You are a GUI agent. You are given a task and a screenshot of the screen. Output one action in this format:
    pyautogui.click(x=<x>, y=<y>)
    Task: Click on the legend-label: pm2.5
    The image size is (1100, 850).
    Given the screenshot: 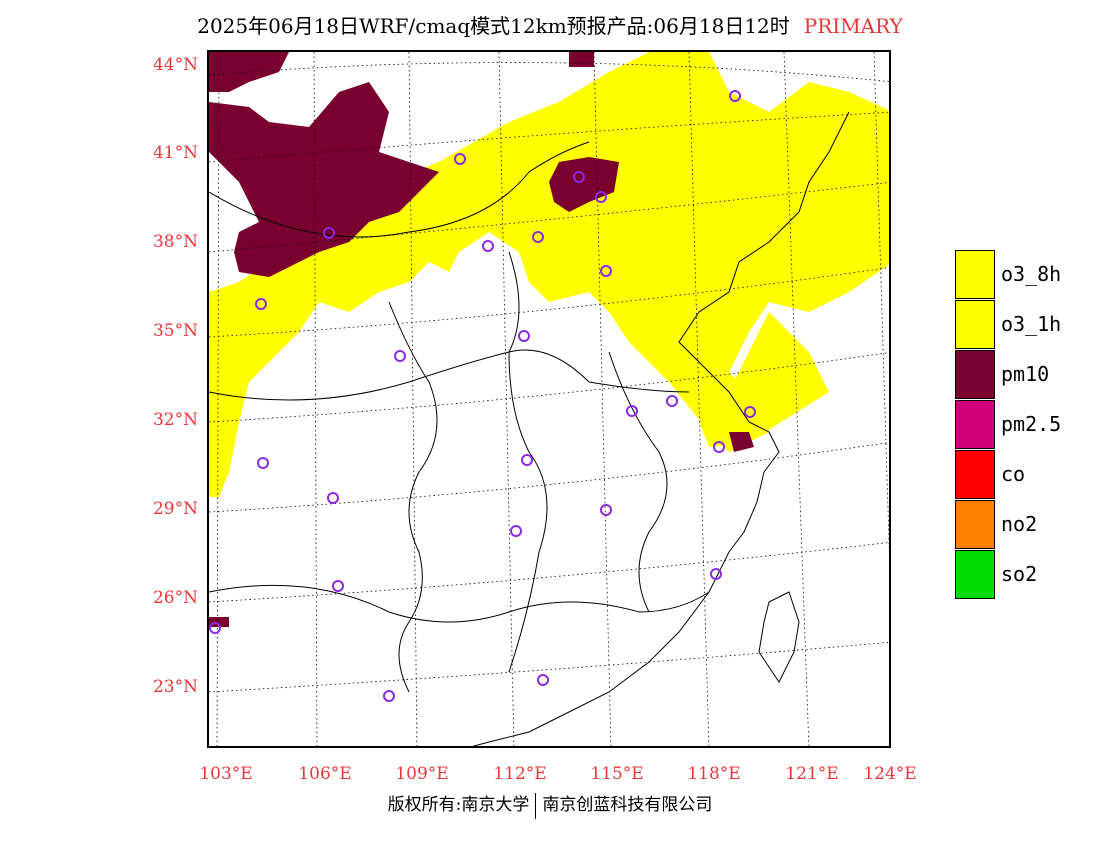 What is the action you would take?
    pyautogui.click(x=1031, y=424)
    